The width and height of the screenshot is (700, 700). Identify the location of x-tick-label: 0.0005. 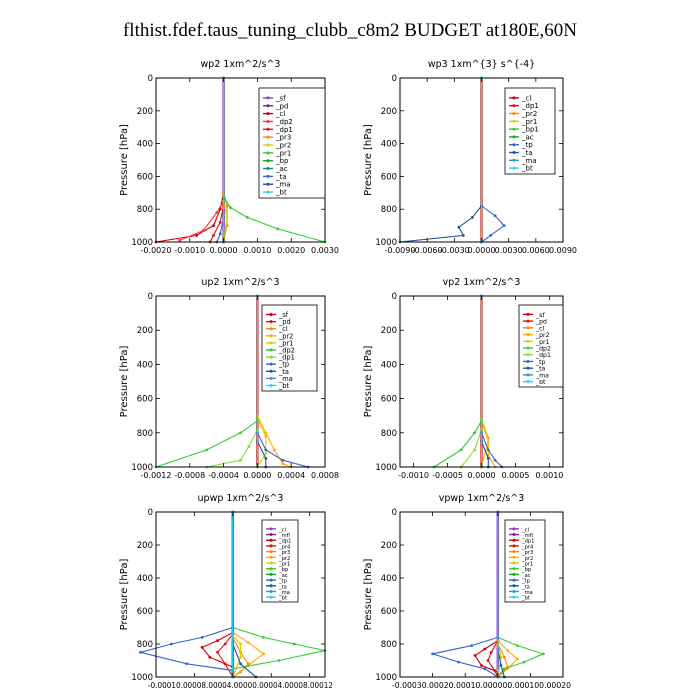
(515, 475).